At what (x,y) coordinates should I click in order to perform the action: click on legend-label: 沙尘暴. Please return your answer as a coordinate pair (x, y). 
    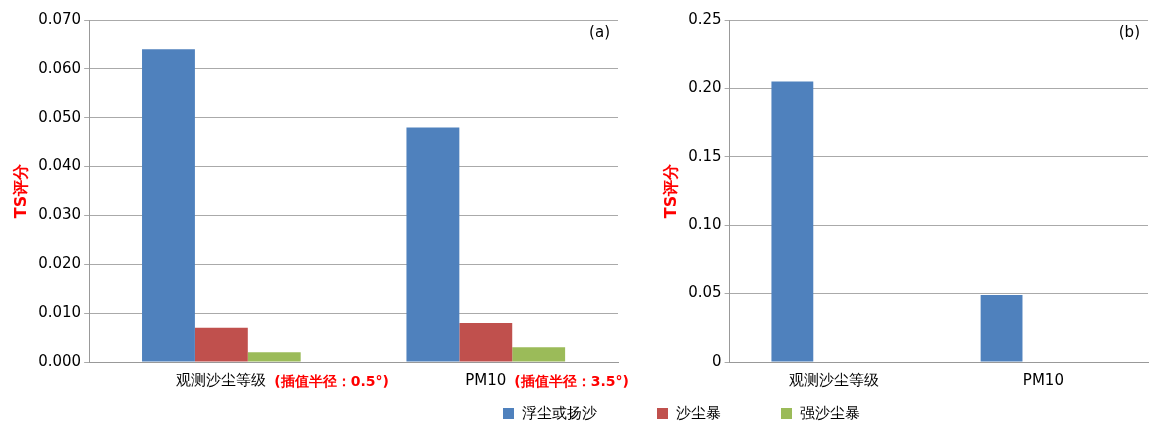
    Looking at the image, I should click on (698, 413).